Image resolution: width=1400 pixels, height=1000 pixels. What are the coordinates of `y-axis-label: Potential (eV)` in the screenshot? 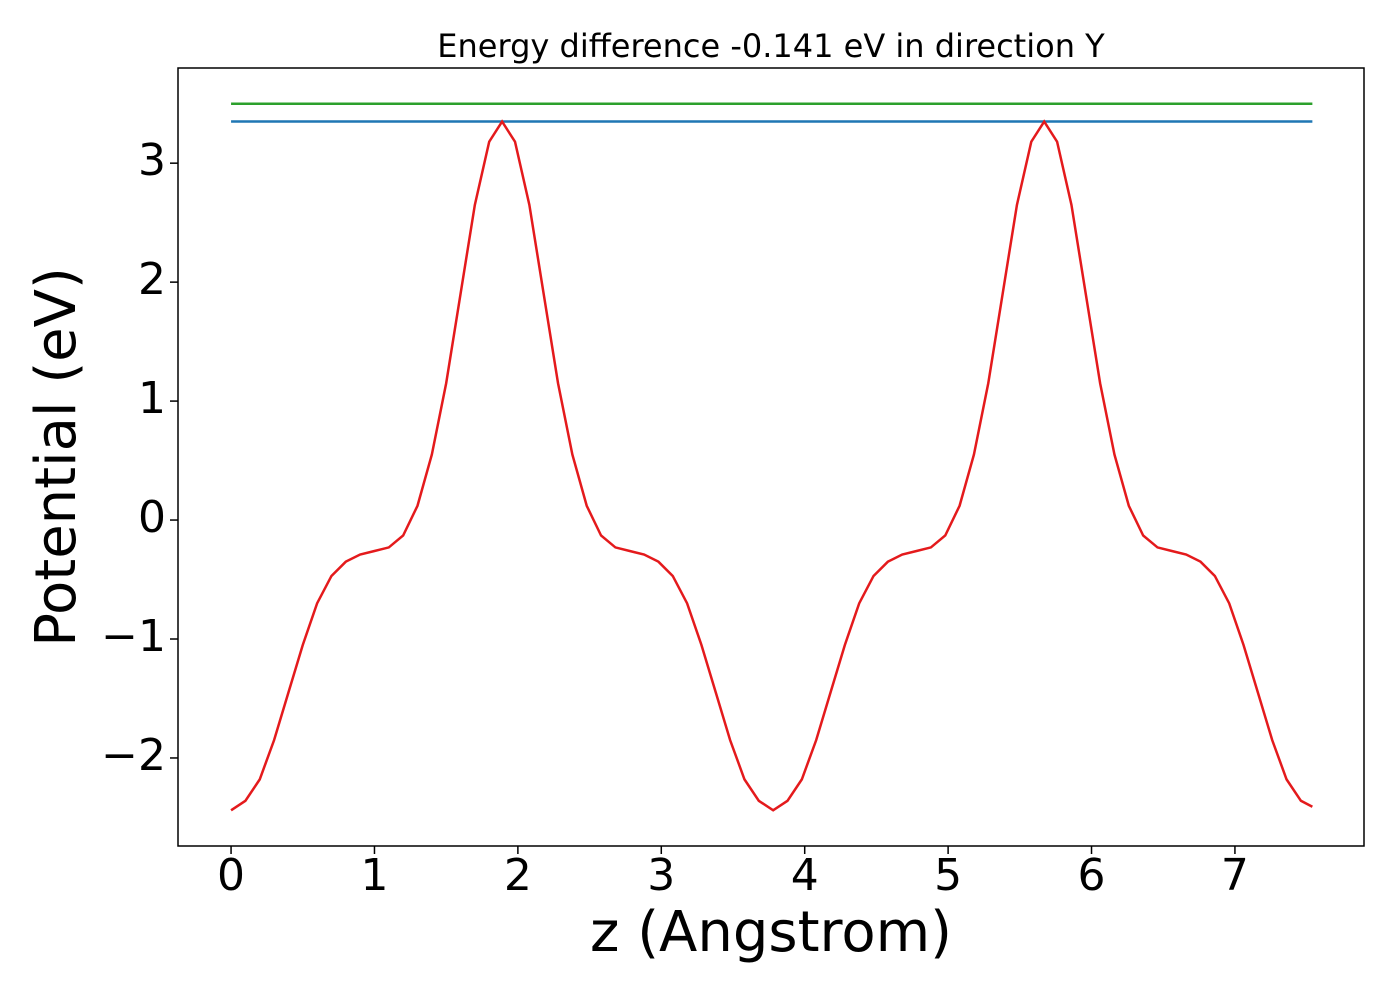 It's located at (56, 457).